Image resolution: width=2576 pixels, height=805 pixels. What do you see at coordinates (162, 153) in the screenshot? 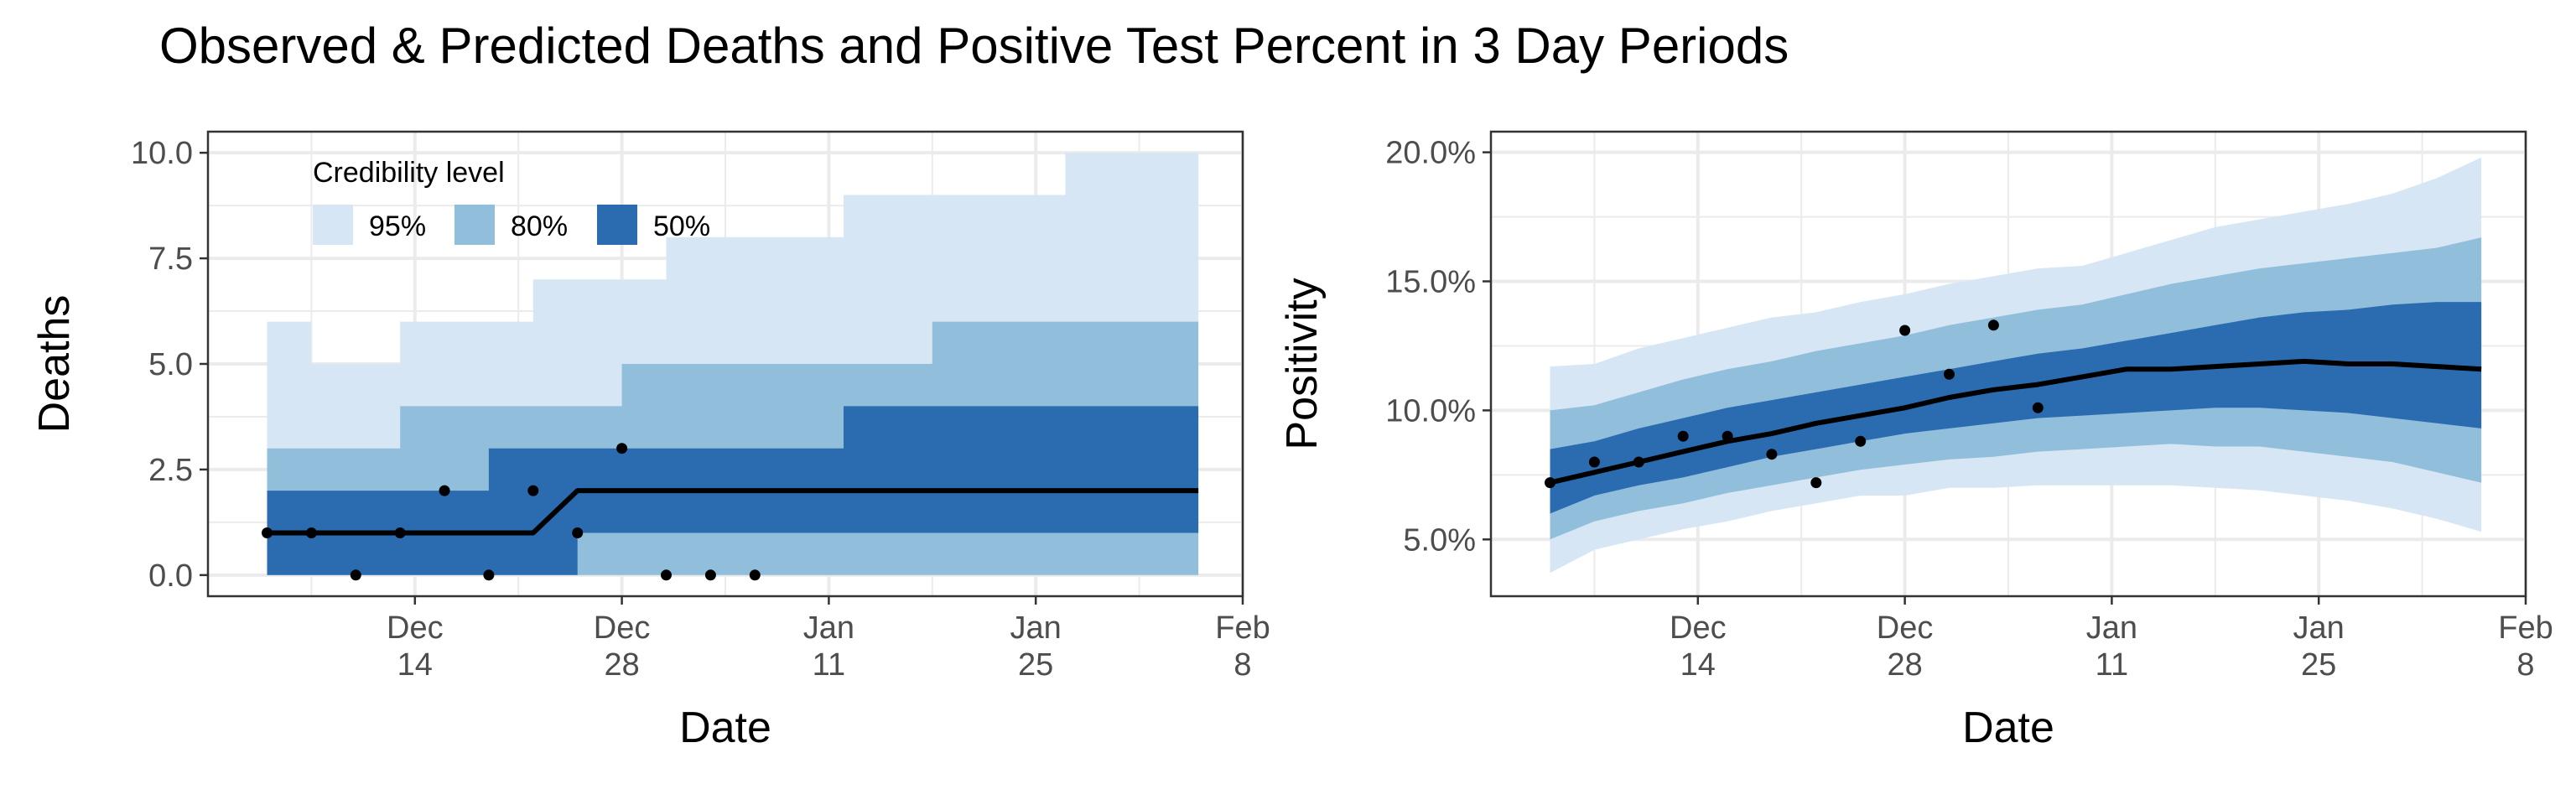
I see `deaths-y-tick-label: 10.0` at bounding box center [162, 153].